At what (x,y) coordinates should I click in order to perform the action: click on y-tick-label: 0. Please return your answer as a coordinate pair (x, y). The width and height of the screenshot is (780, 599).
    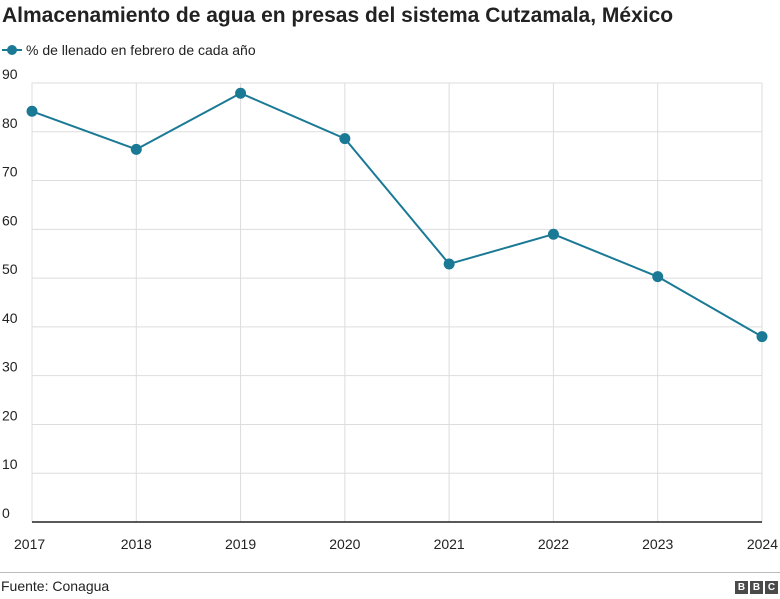
    Looking at the image, I should click on (6, 513).